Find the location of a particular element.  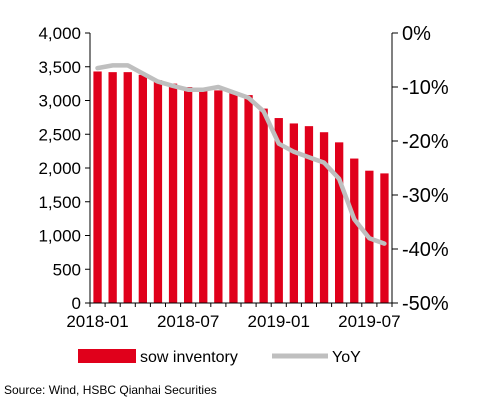

left-tick-label: 3,500 is located at coordinates (59, 67).